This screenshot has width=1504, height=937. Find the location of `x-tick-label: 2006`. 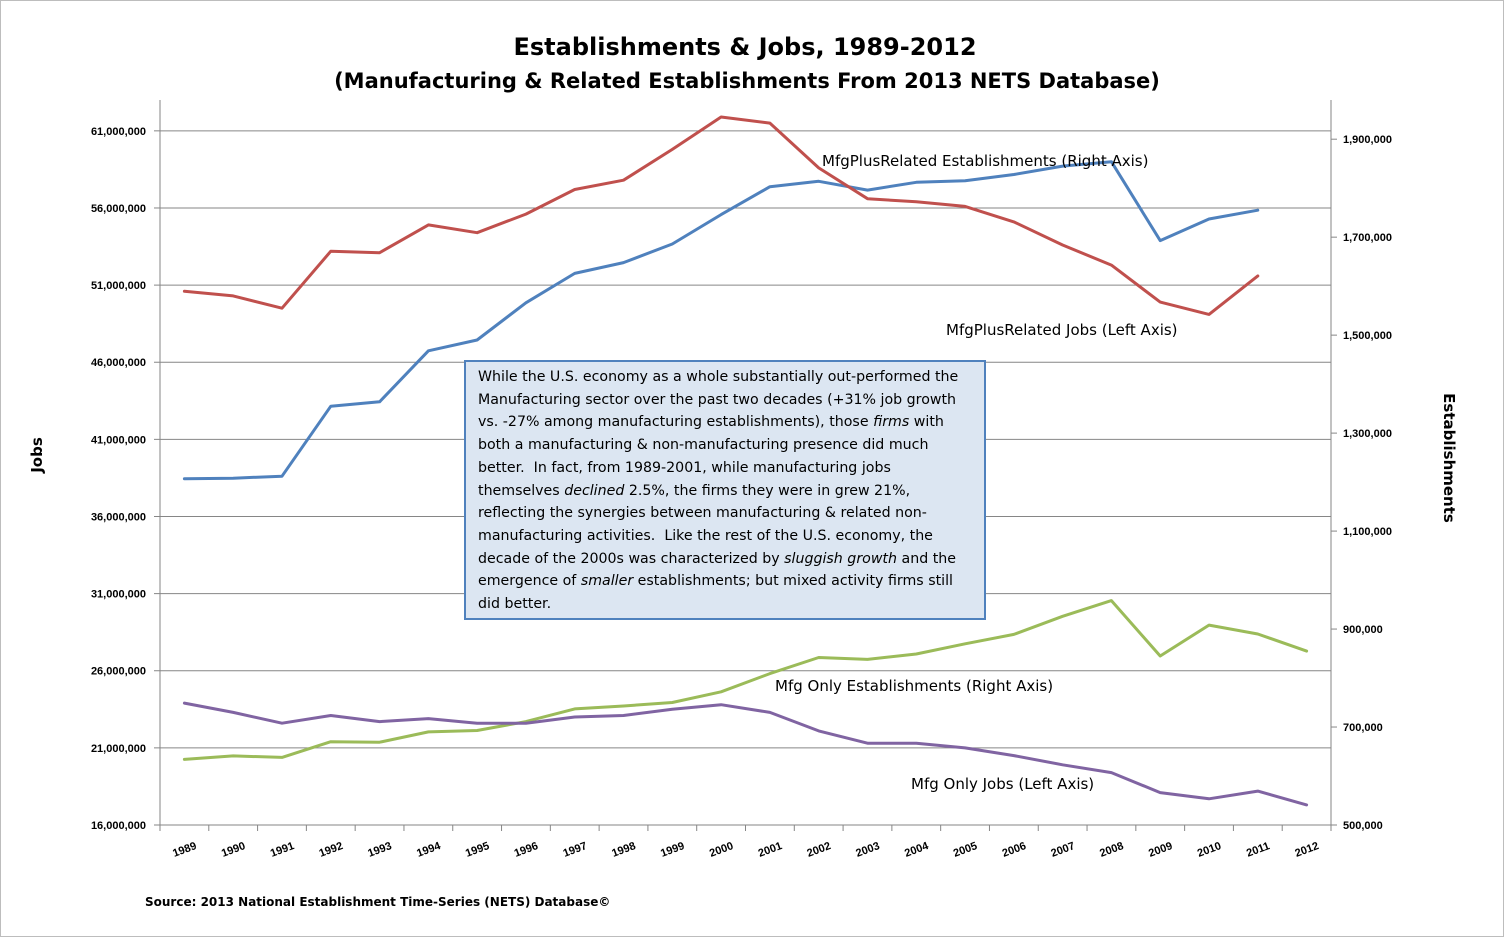

x-tick-label: 2006 is located at coordinates (1014, 850).